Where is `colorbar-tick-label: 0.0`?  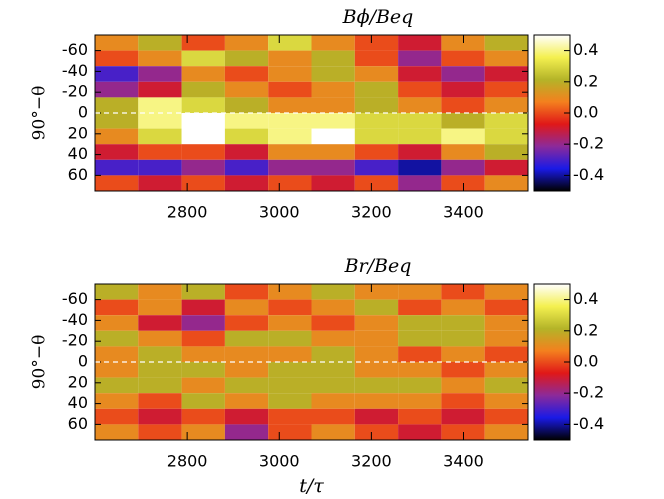 colorbar-tick-label: 0.0 is located at coordinates (585, 112).